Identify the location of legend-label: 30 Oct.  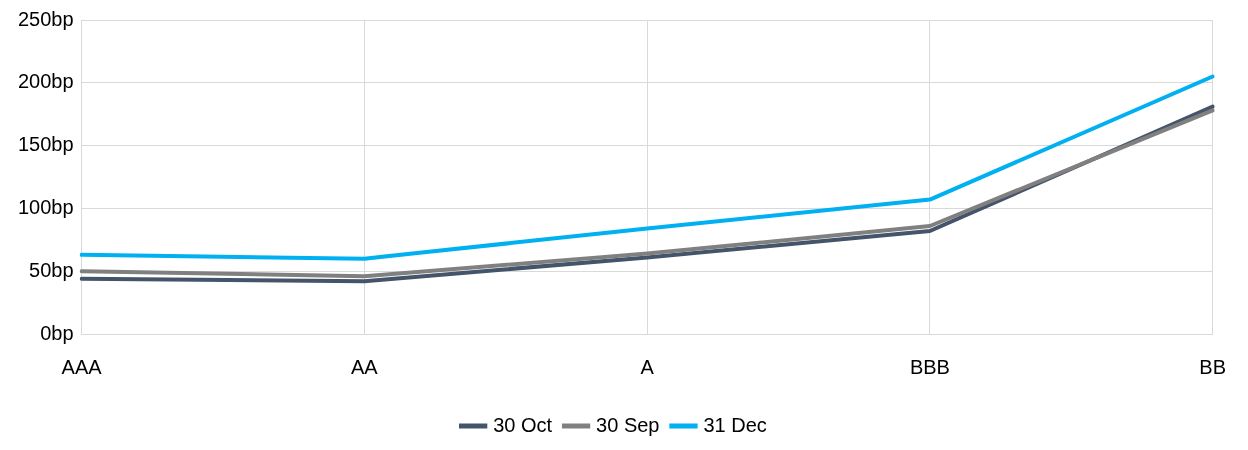
(523, 424).